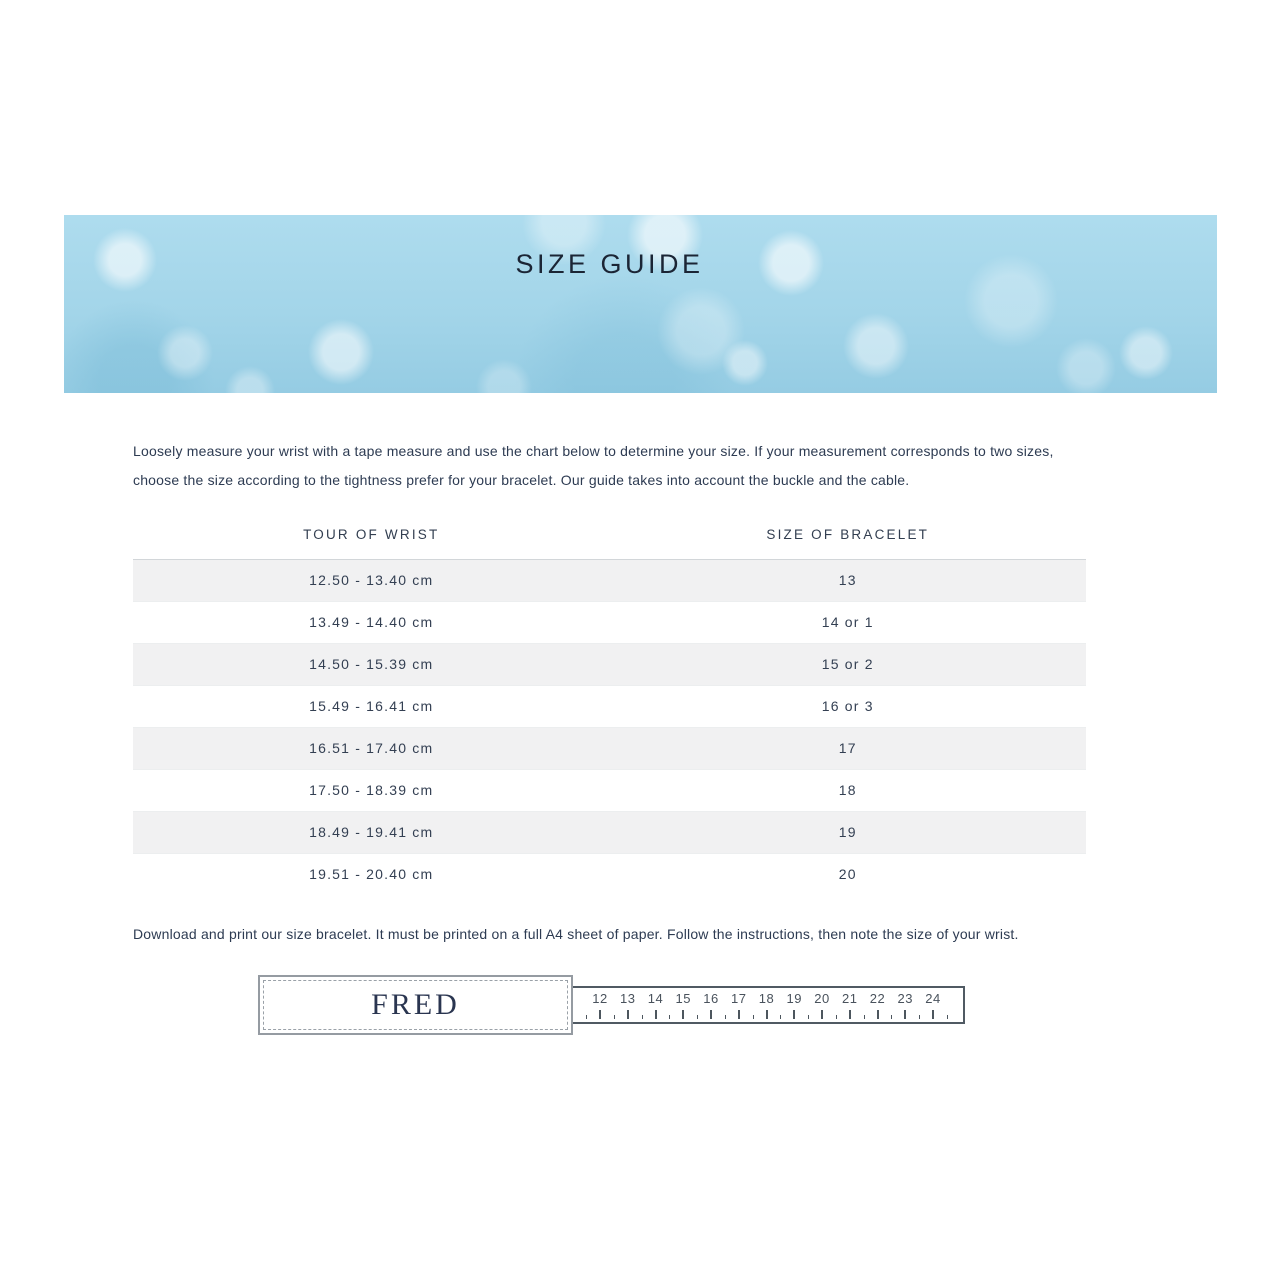 The image size is (1280, 1280). Describe the element at coordinates (766, 998) in the screenshot. I see `ruler-number: 18` at that location.